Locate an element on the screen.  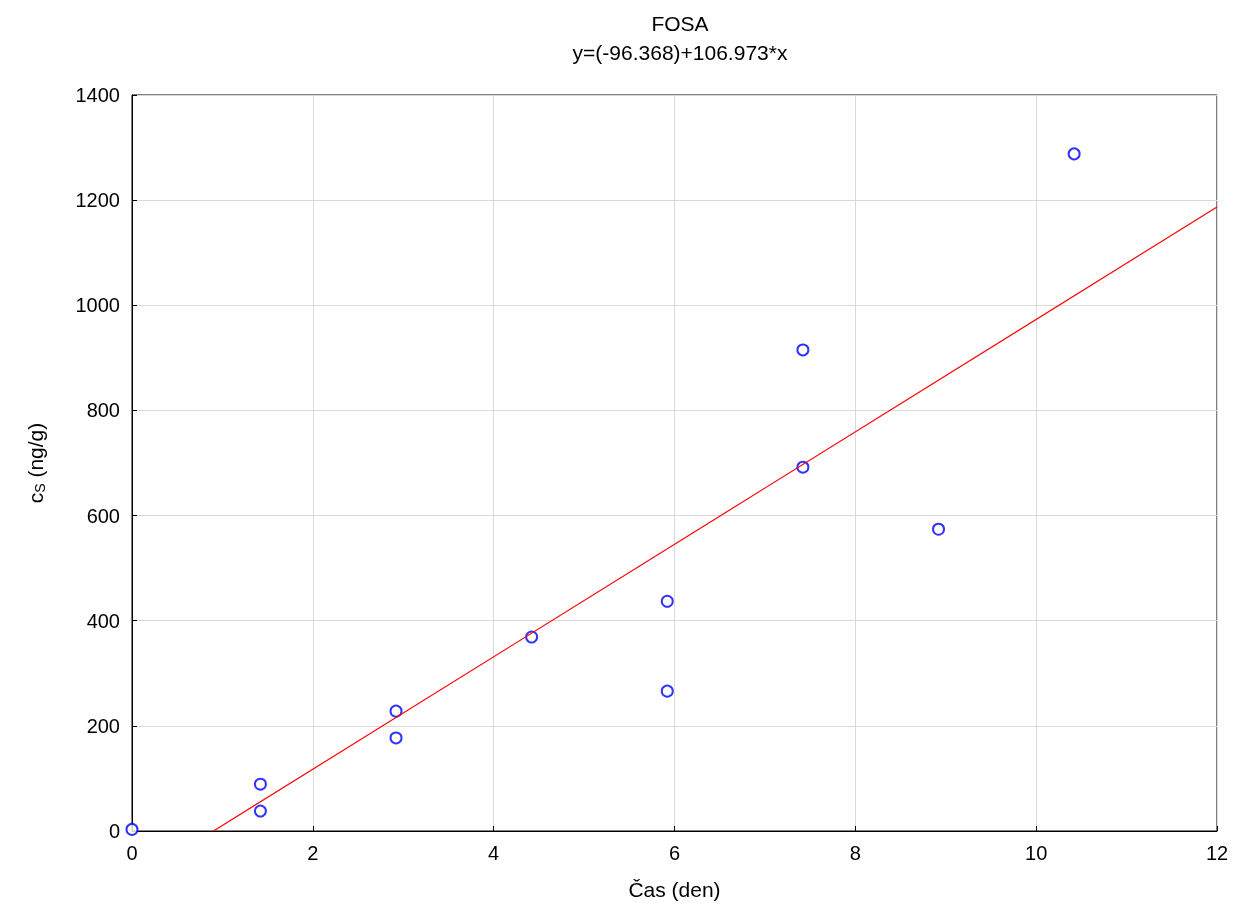
y-tick-label: 1400 is located at coordinates (97, 95).